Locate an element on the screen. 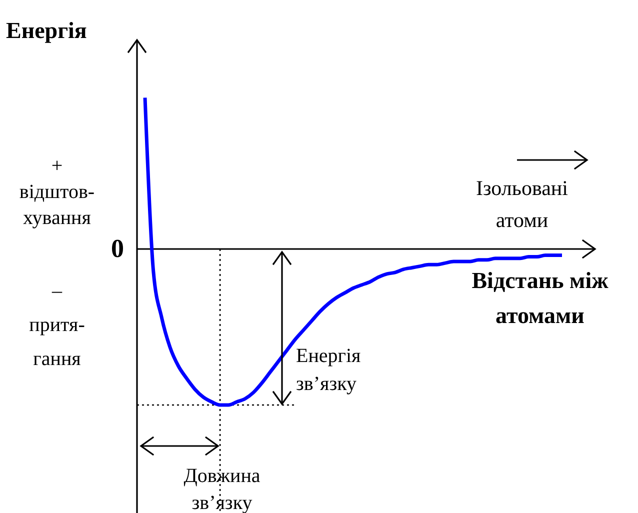  text: 0 is located at coordinates (117, 248).